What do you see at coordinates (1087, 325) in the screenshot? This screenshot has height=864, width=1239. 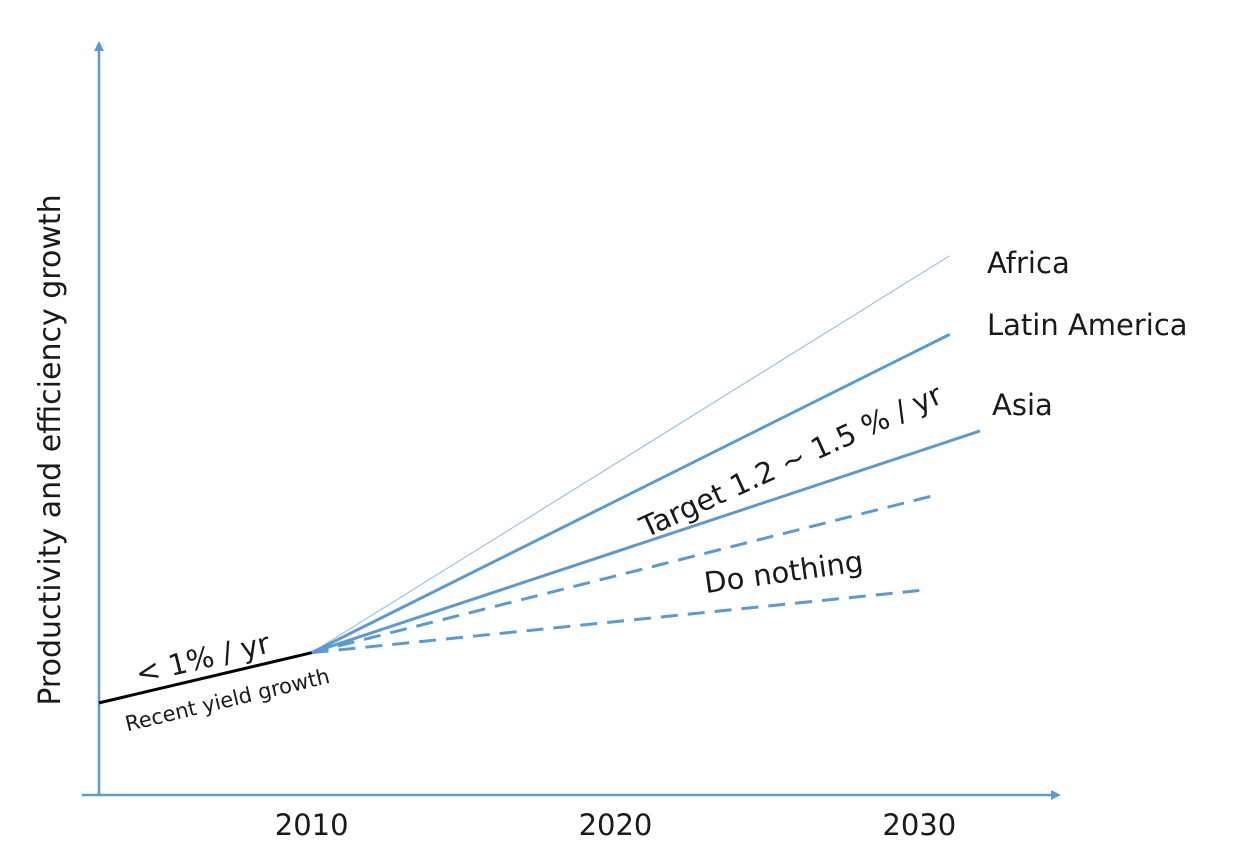 I see `label-latin-america: Latin America` at bounding box center [1087, 325].